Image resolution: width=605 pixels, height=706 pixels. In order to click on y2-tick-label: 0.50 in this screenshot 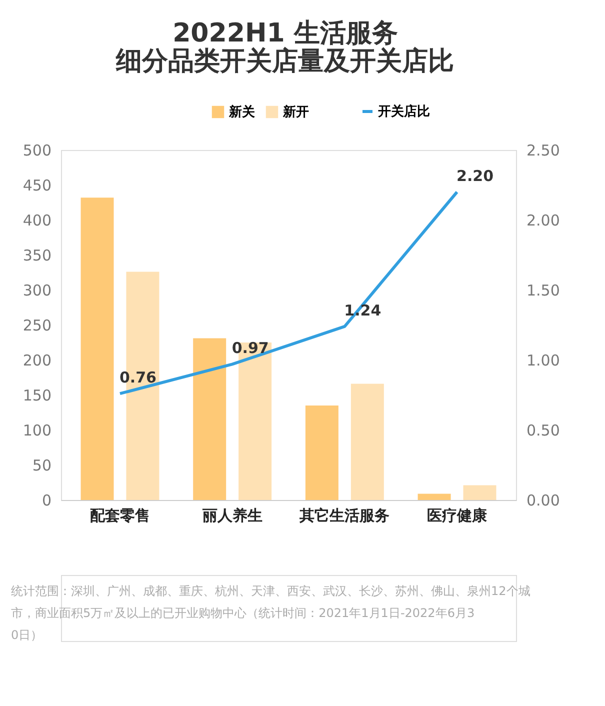, I will do `click(543, 431)`.